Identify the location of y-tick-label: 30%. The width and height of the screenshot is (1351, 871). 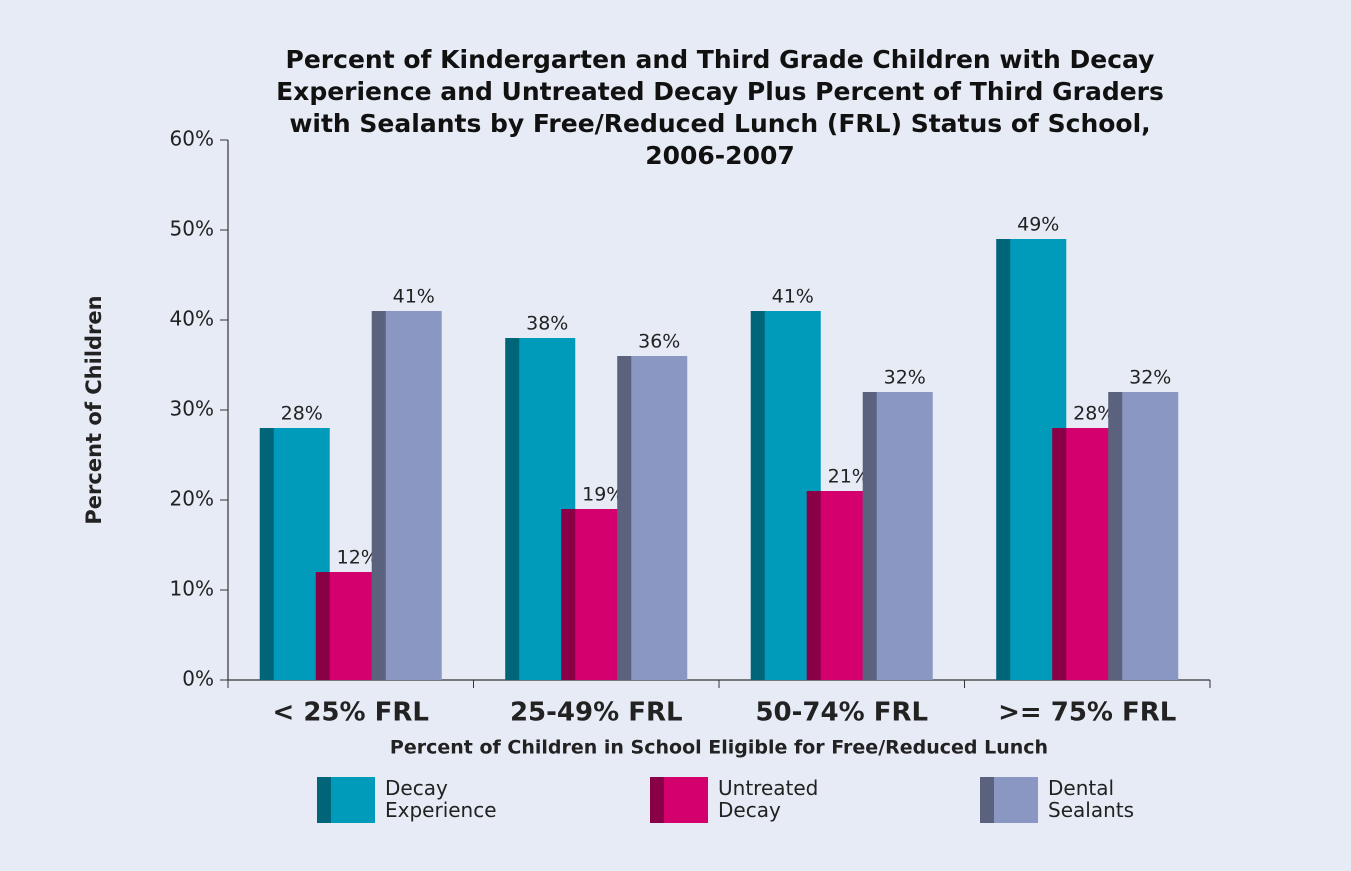
(192, 409).